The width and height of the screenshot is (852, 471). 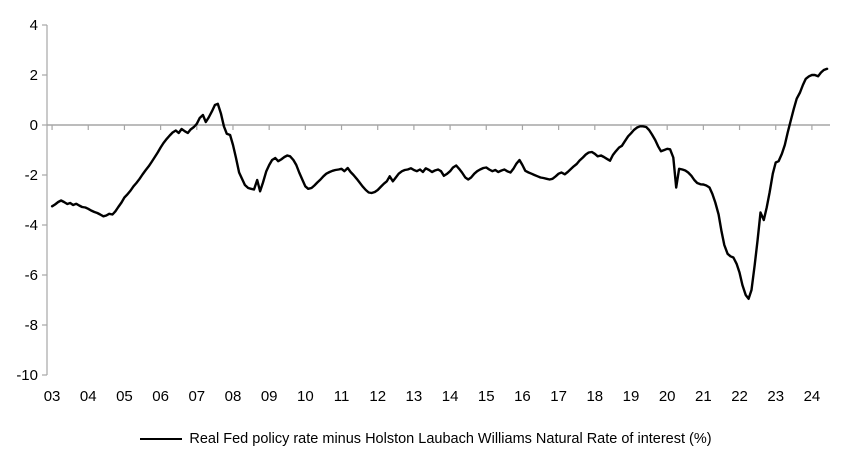 What do you see at coordinates (486, 396) in the screenshot?
I see `x-tick-label: 15` at bounding box center [486, 396].